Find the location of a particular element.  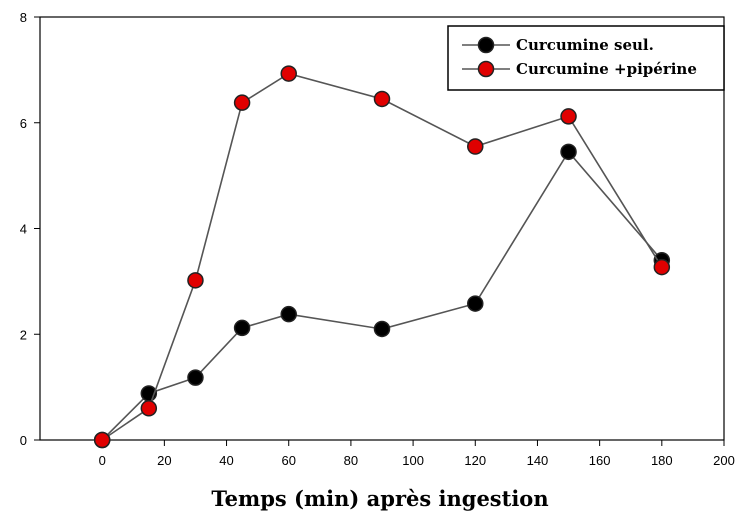

legend-box is located at coordinates (586, 58).